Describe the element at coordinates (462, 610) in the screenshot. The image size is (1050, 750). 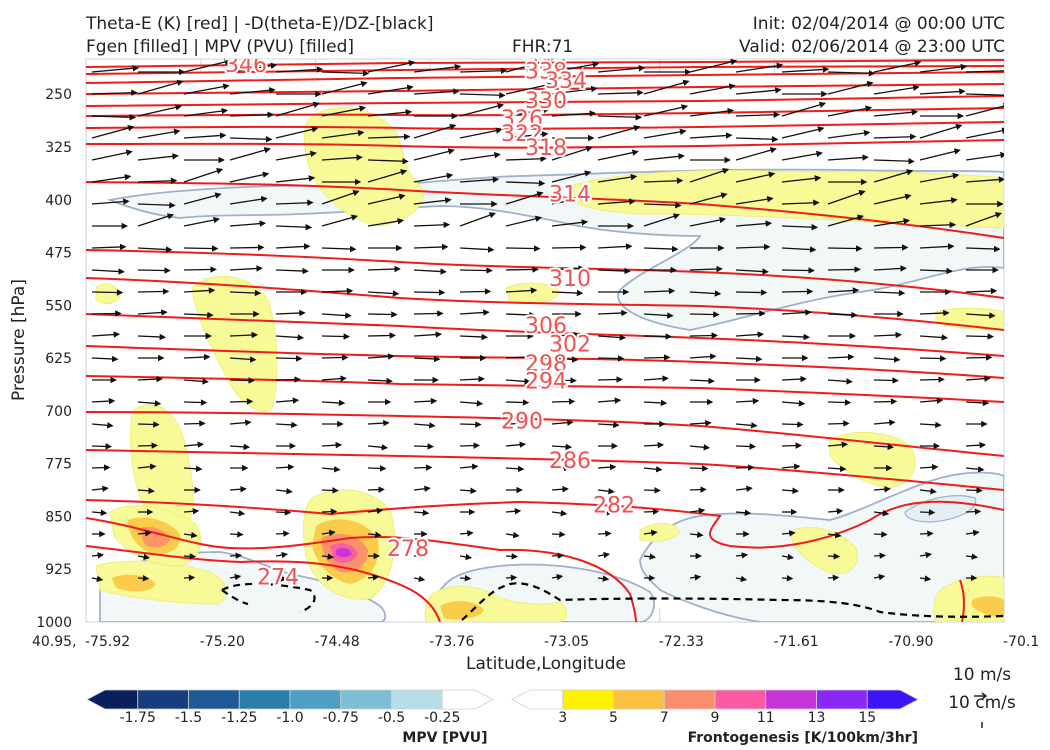
I see `fgen-region-bottom-center-warm` at that location.